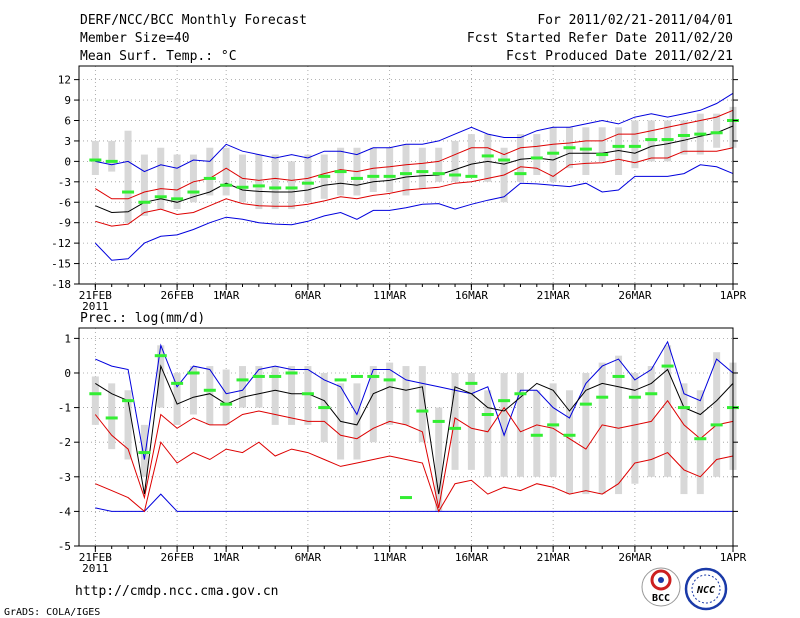 The image size is (800, 618). I want to click on ncc-logo: NCC, so click(706, 589).